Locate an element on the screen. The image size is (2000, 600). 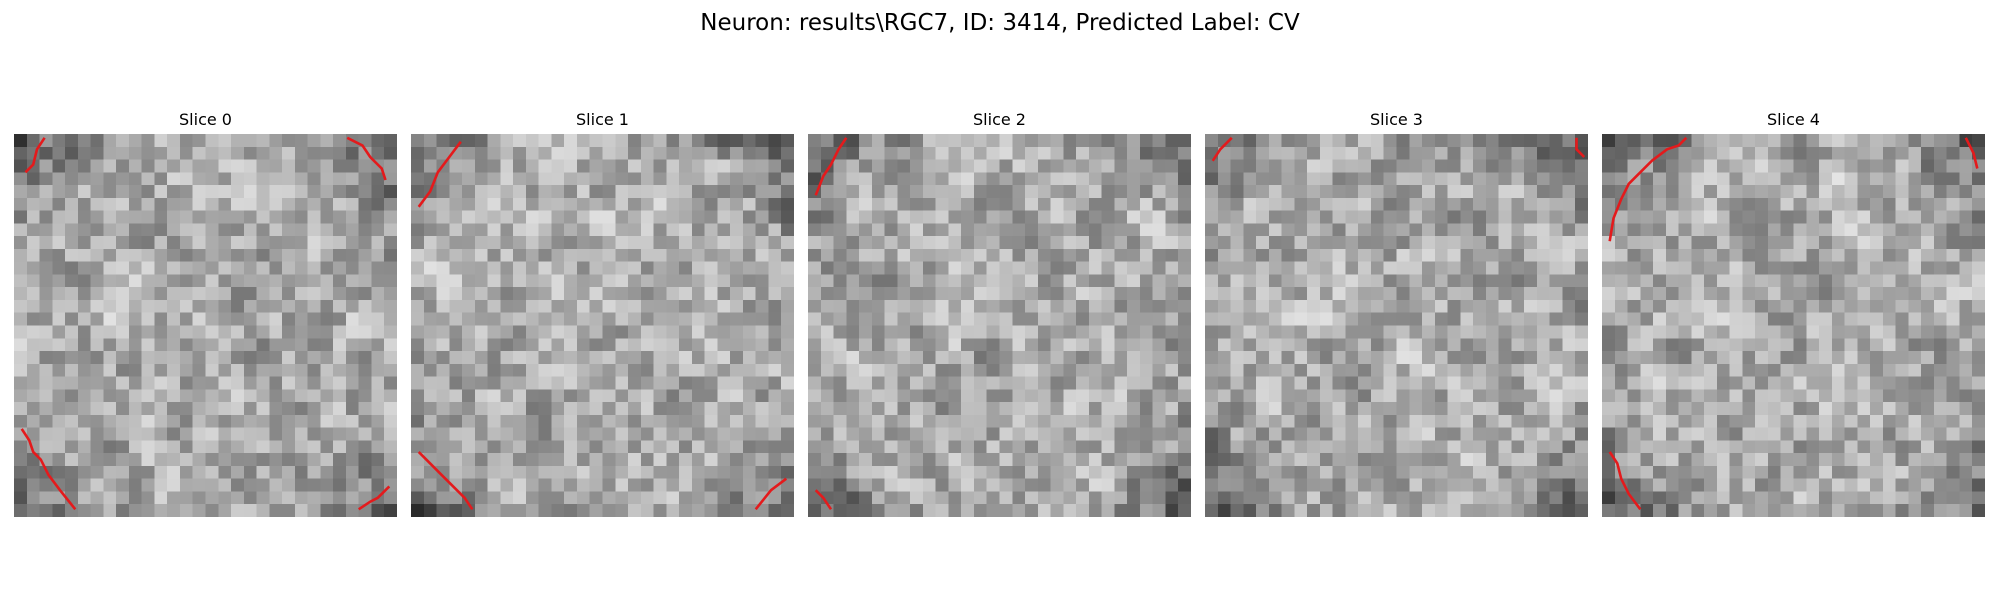
panel-title-slice-4: Slice 4 is located at coordinates (1793, 119).